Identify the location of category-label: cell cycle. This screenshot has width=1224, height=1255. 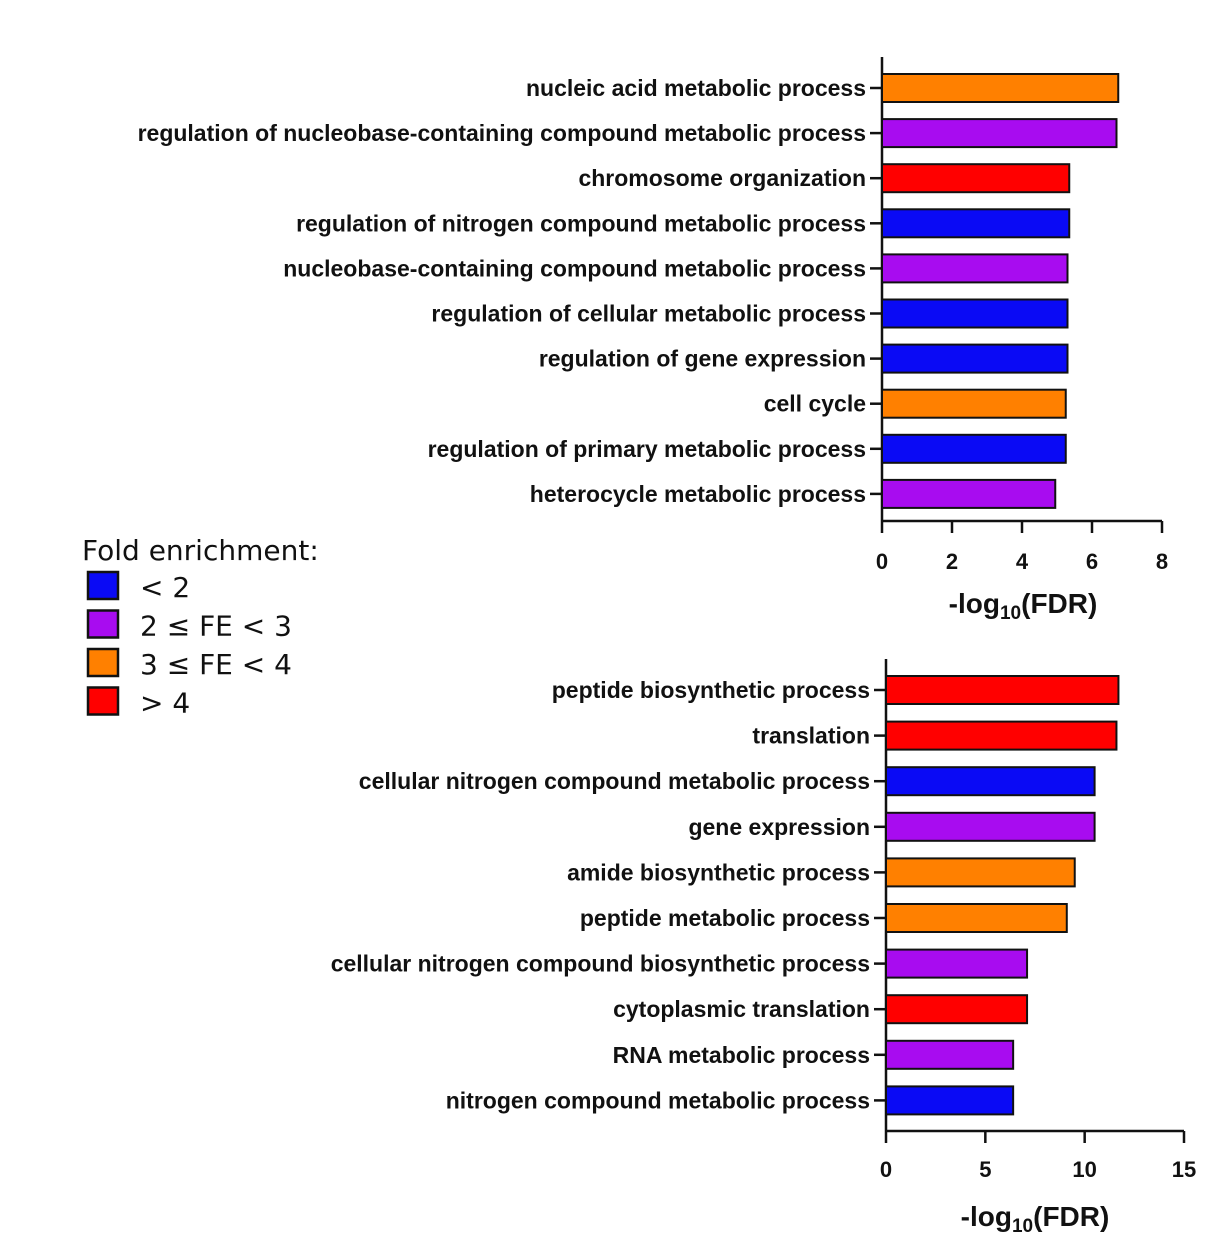
(815, 404).